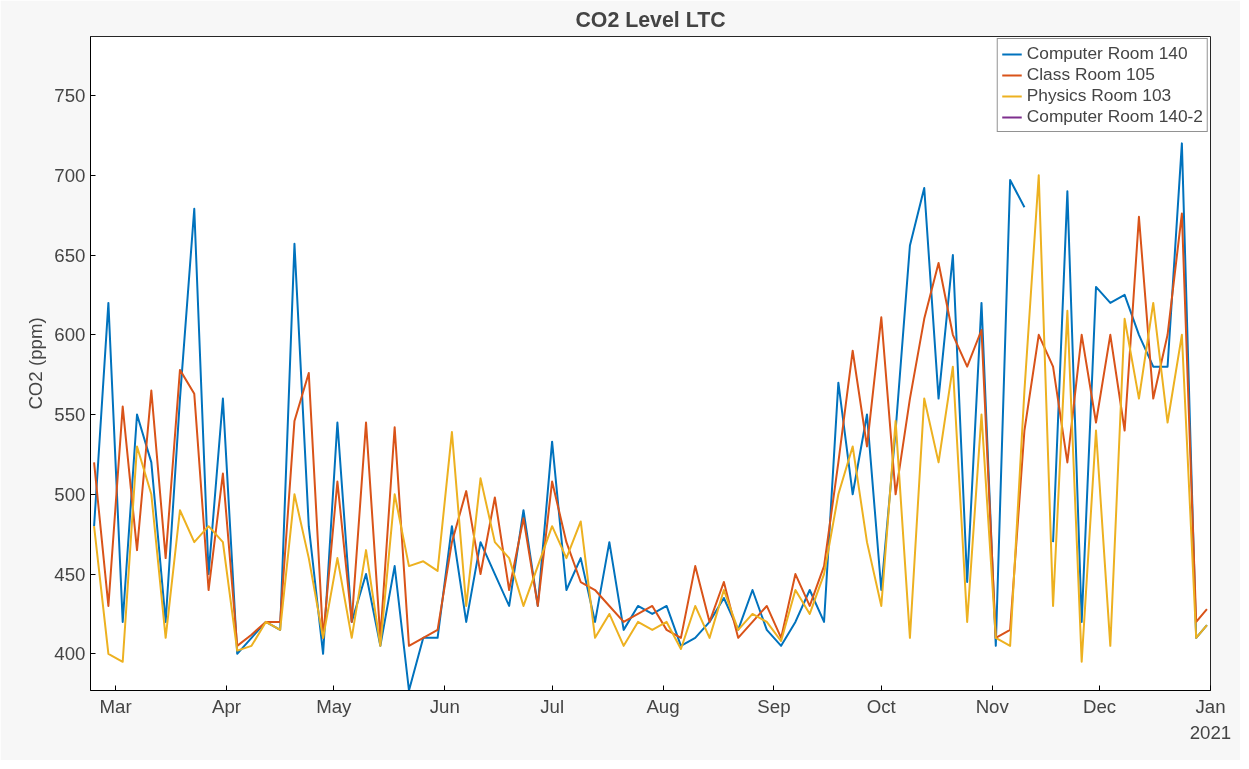 This screenshot has width=1249, height=769. Describe the element at coordinates (552, 706) in the screenshot. I see `x-tick-label: Jul` at that location.